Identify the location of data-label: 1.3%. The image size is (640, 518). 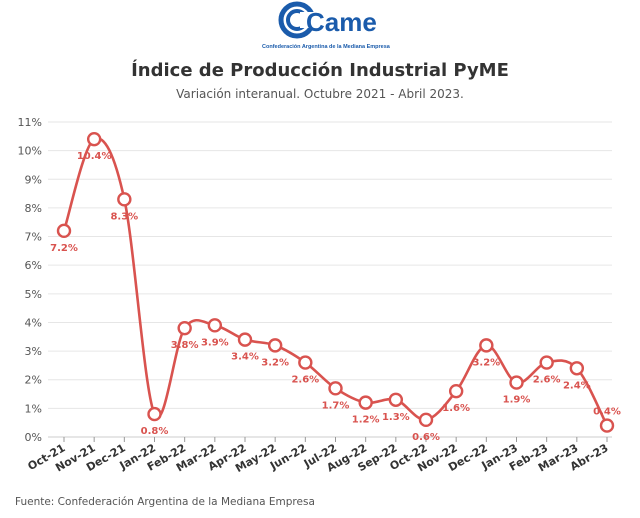
(396, 417).